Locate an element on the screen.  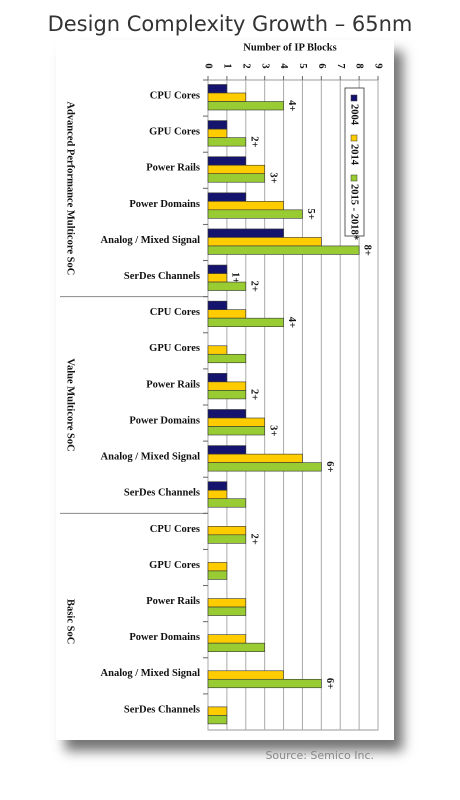
value-label: 5+ is located at coordinates (310, 213).